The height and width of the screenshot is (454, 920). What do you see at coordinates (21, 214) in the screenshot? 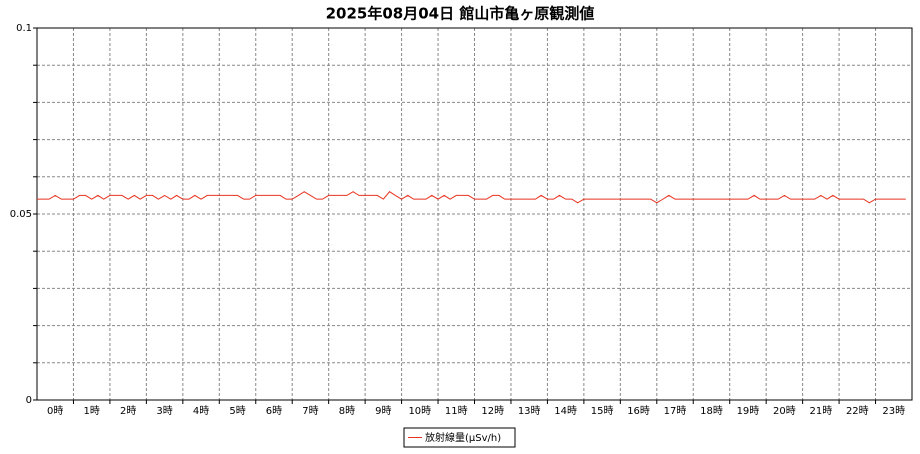
I see `y-tick-label: 0.05` at bounding box center [21, 214].